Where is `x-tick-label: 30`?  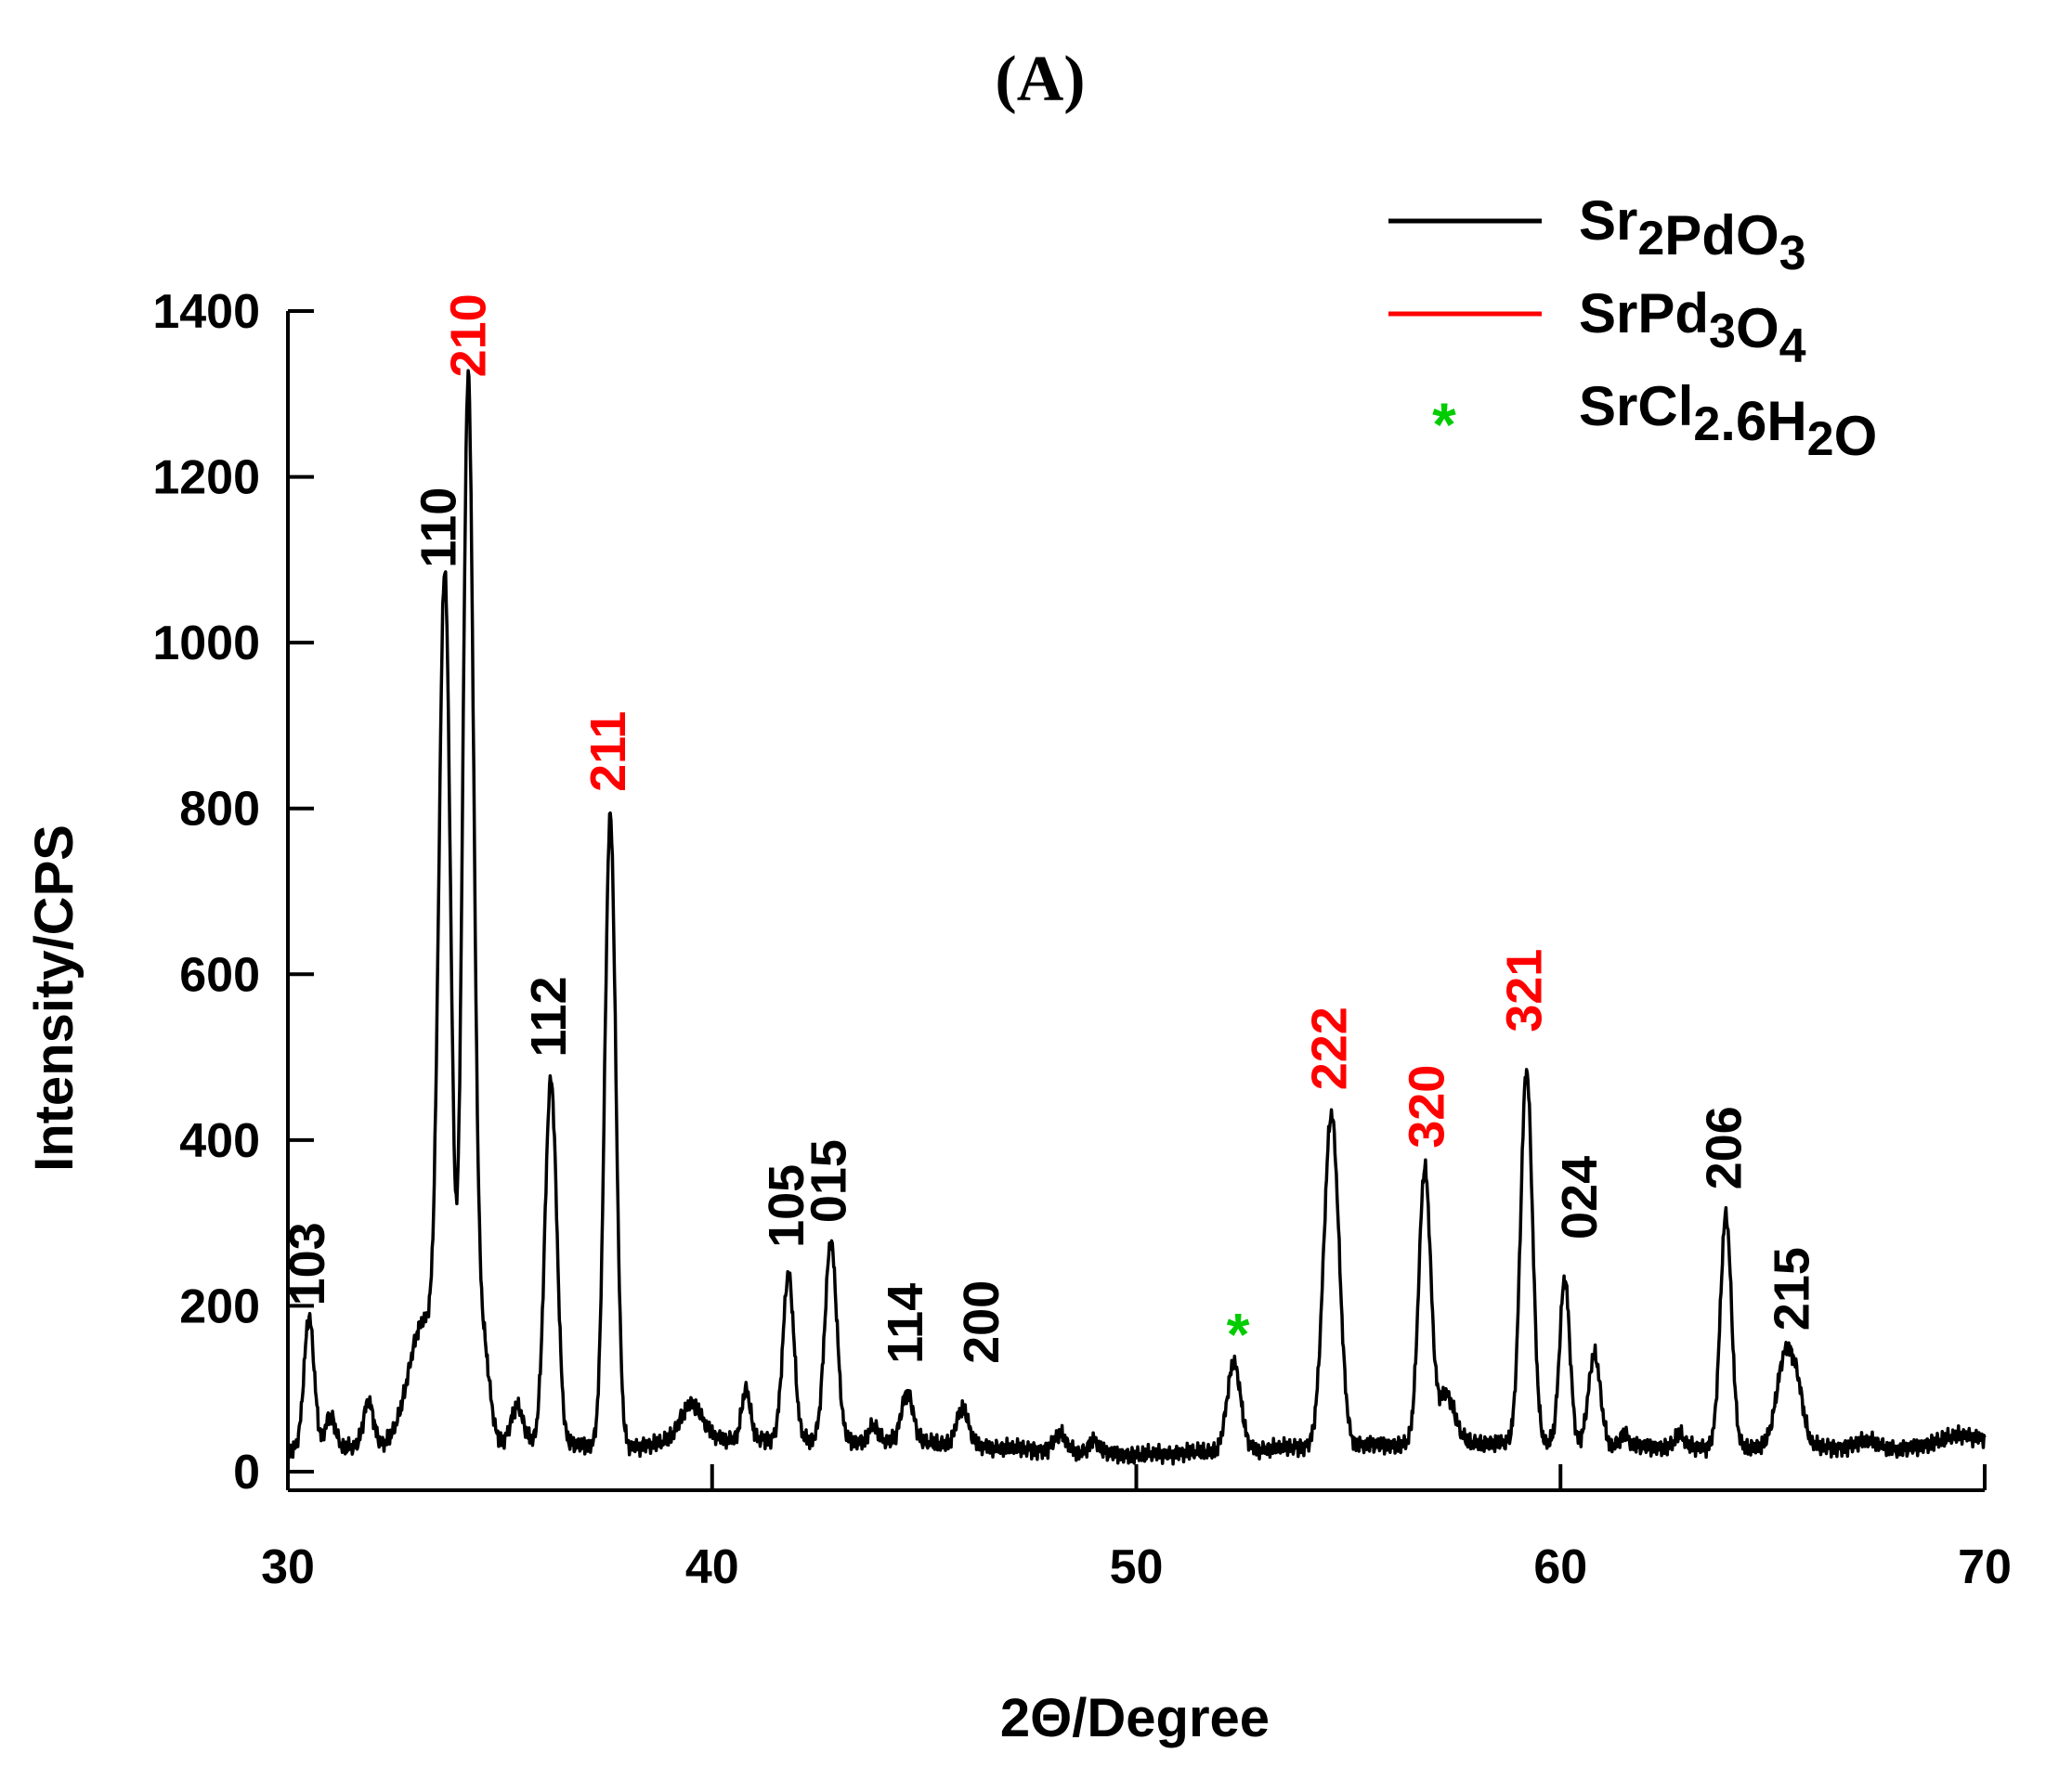 x-tick-label: 30 is located at coordinates (288, 1567).